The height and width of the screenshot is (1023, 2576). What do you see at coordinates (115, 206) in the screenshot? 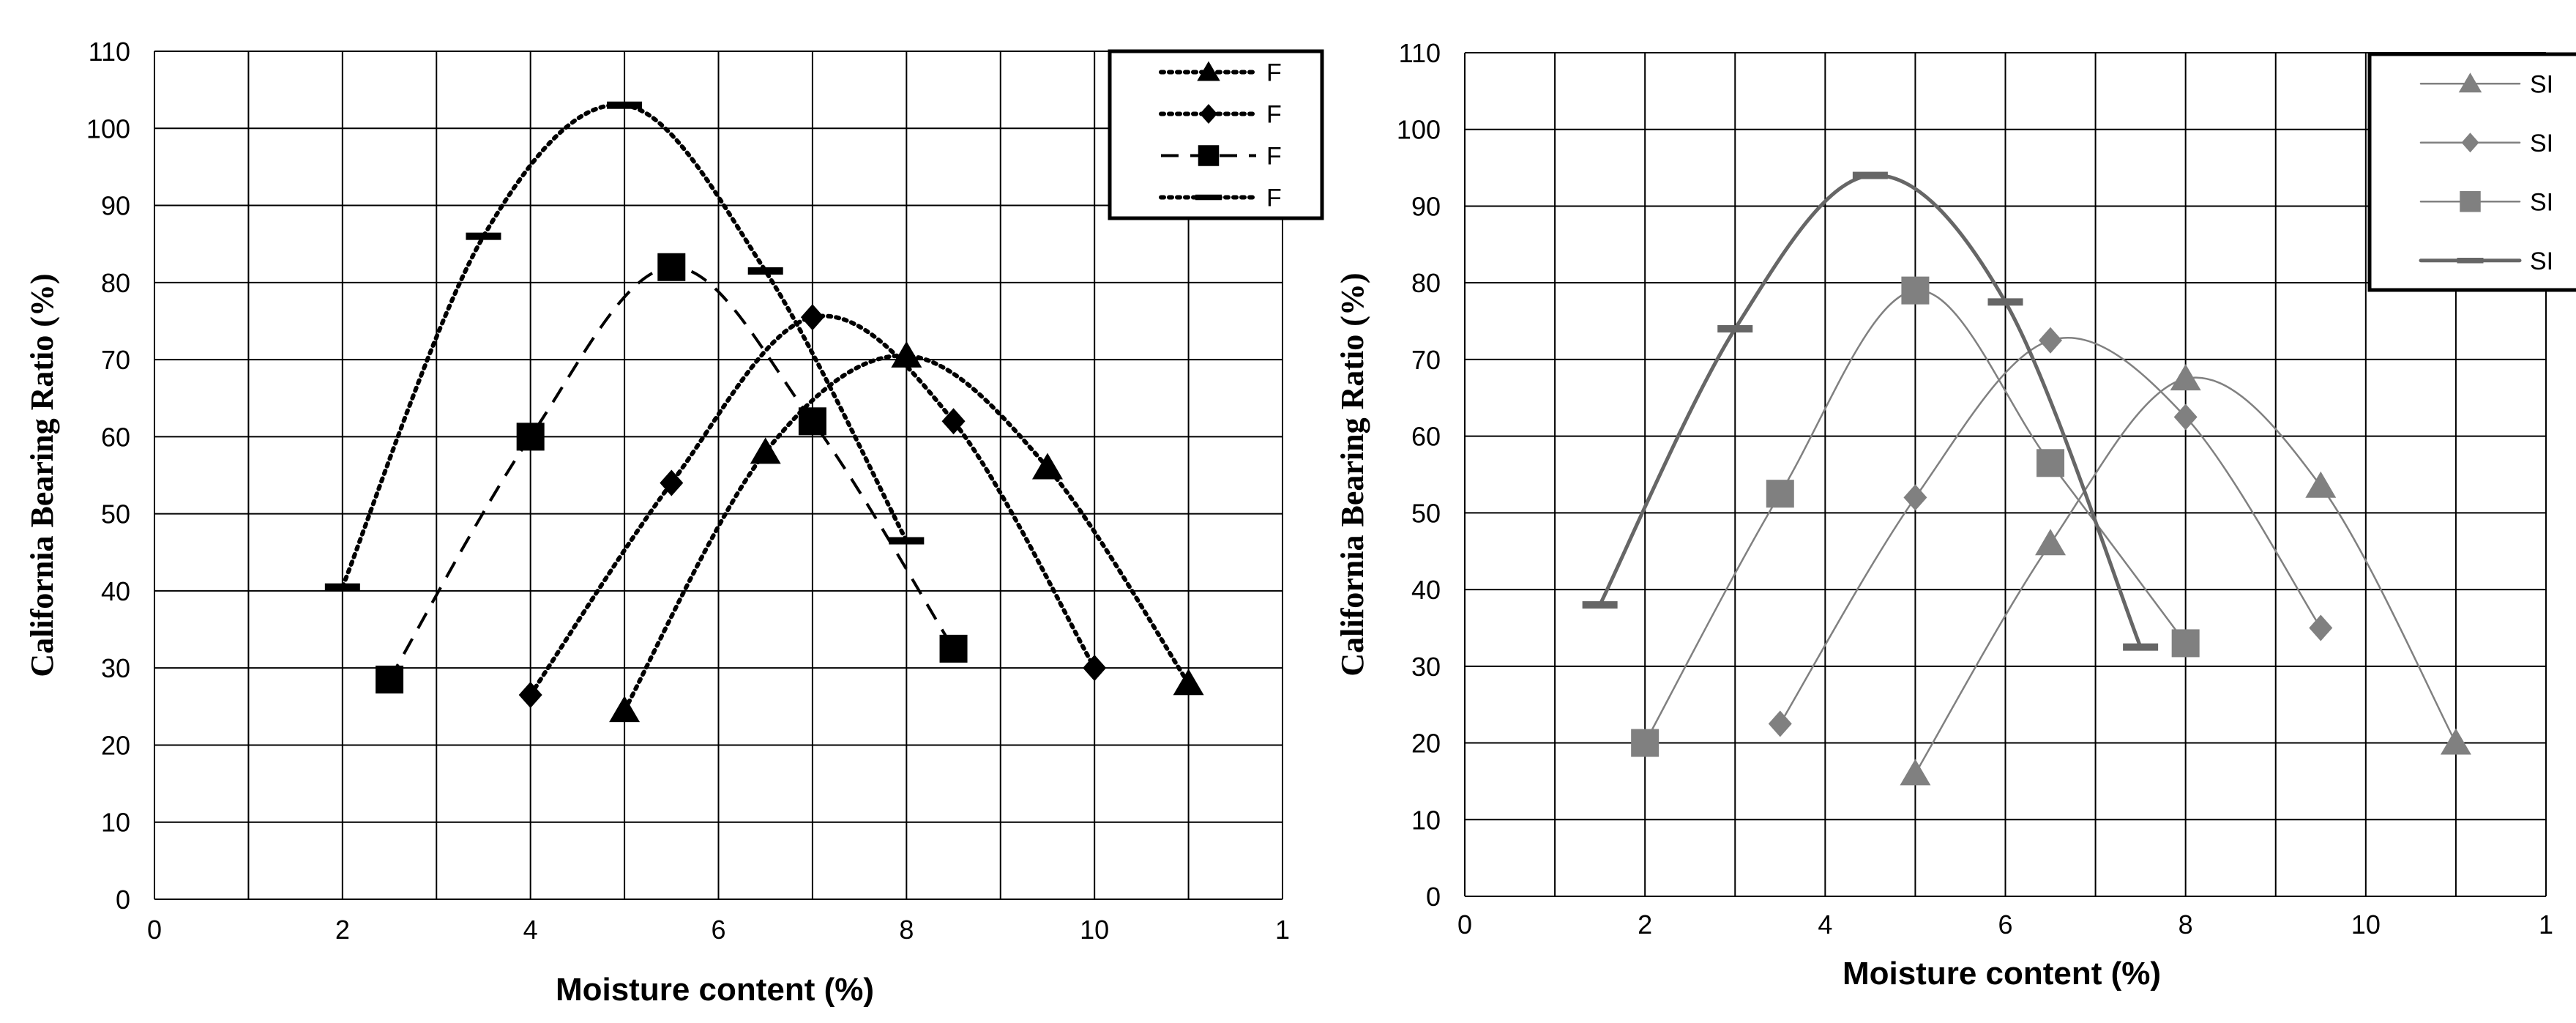
I see `y-tick-label: 90` at bounding box center [115, 206].